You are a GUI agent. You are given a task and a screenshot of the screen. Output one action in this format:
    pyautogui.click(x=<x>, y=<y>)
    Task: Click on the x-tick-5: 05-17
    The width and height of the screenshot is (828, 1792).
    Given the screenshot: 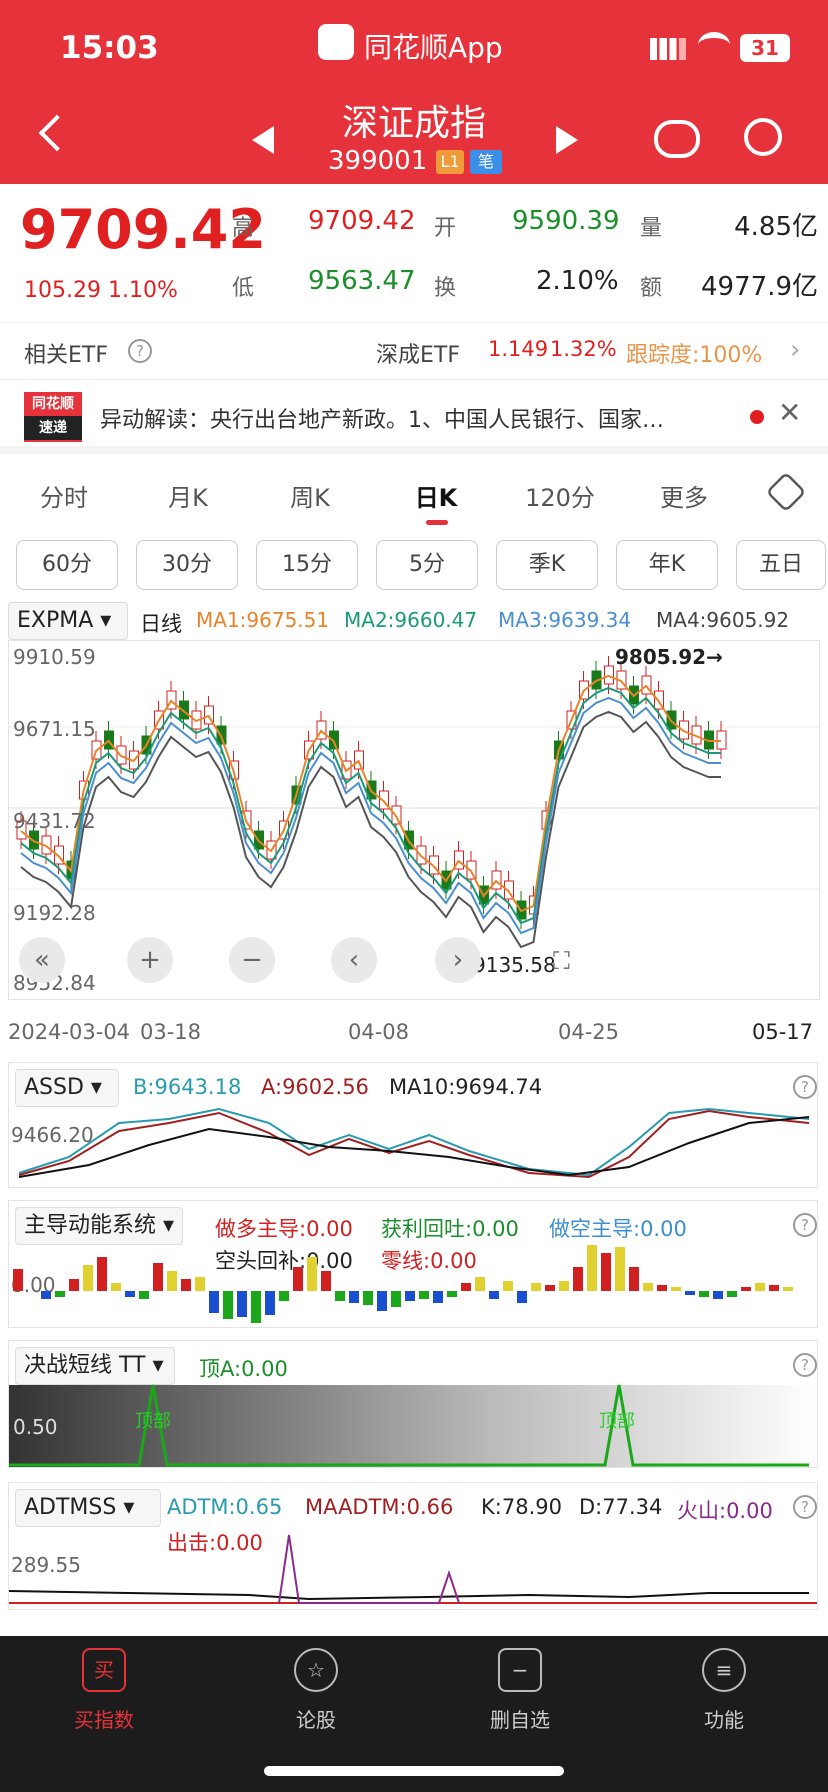 What is the action you would take?
    pyautogui.click(x=783, y=1032)
    